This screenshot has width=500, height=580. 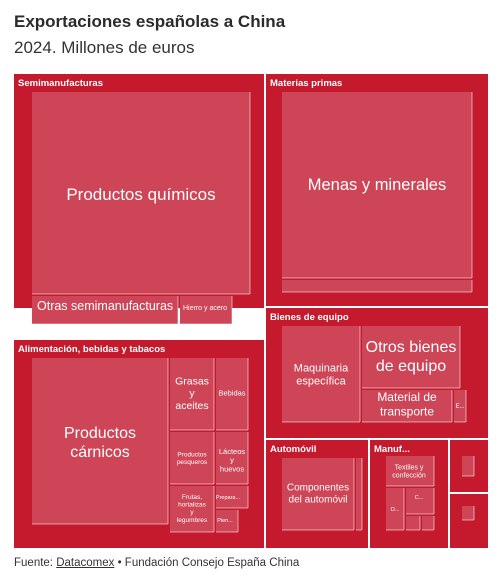 I want to click on group-automovil-label: Automóvil, so click(x=293, y=449).